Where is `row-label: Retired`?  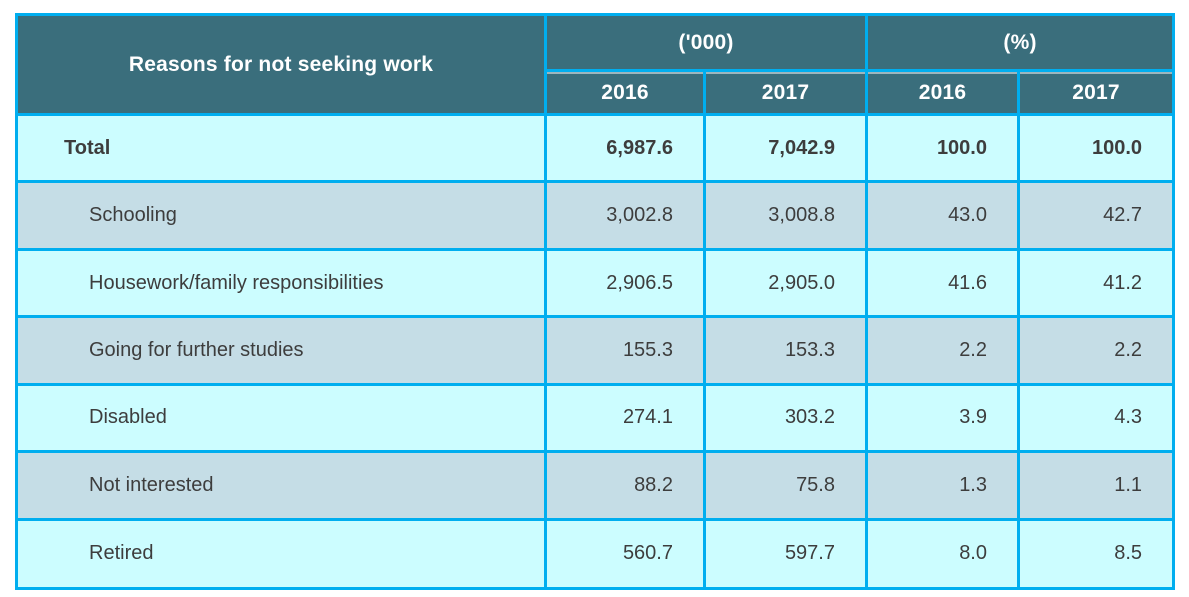 row-label: Retired is located at coordinates (281, 554).